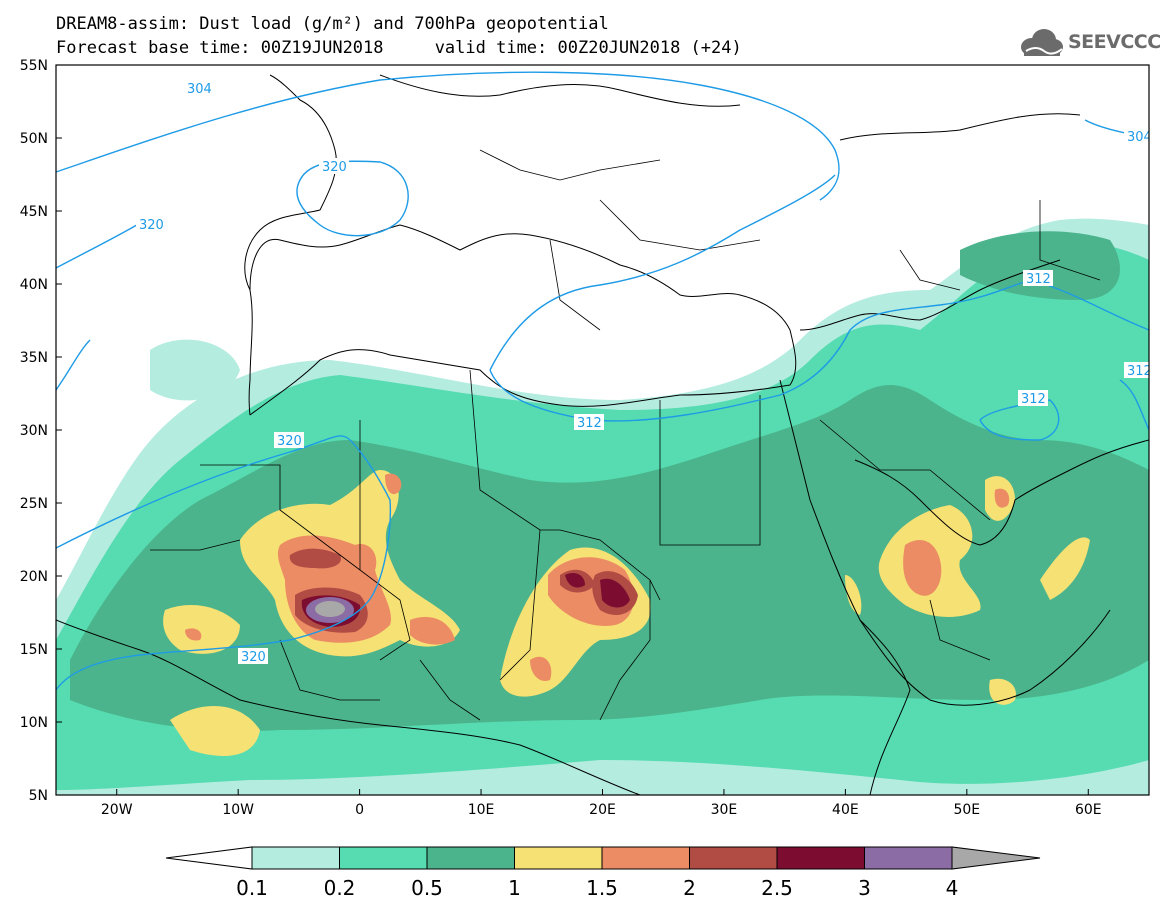 The width and height of the screenshot is (1165, 907). Describe the element at coordinates (724, 810) in the screenshot. I see `lon-tick-label: 30E` at that location.